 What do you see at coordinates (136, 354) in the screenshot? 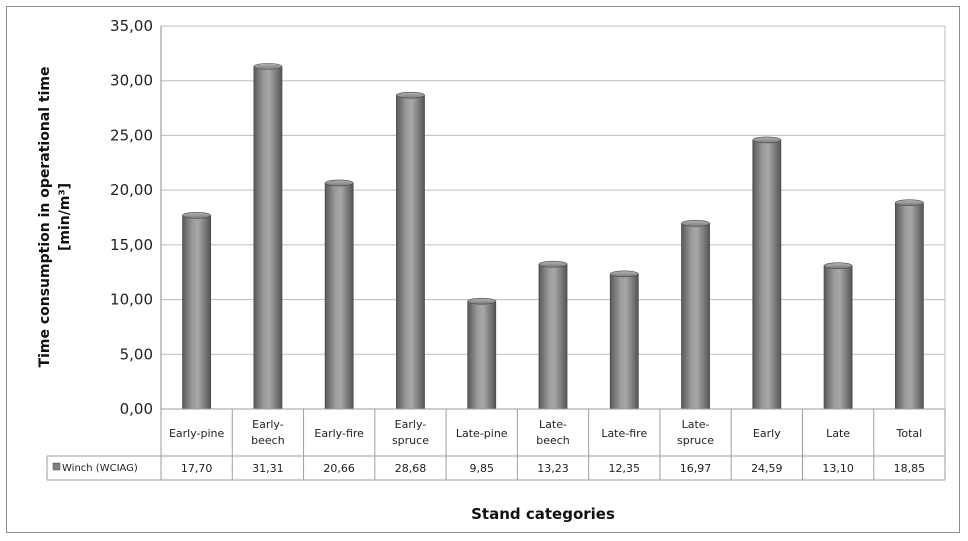
I see `y-tick-label: 5,00` at bounding box center [136, 354].